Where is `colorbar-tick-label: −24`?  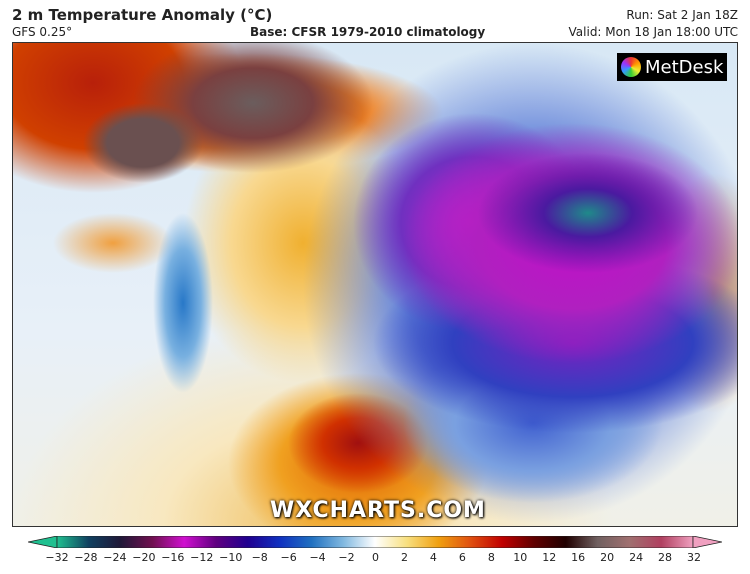 colorbar-tick-label: −24 is located at coordinates (115, 557).